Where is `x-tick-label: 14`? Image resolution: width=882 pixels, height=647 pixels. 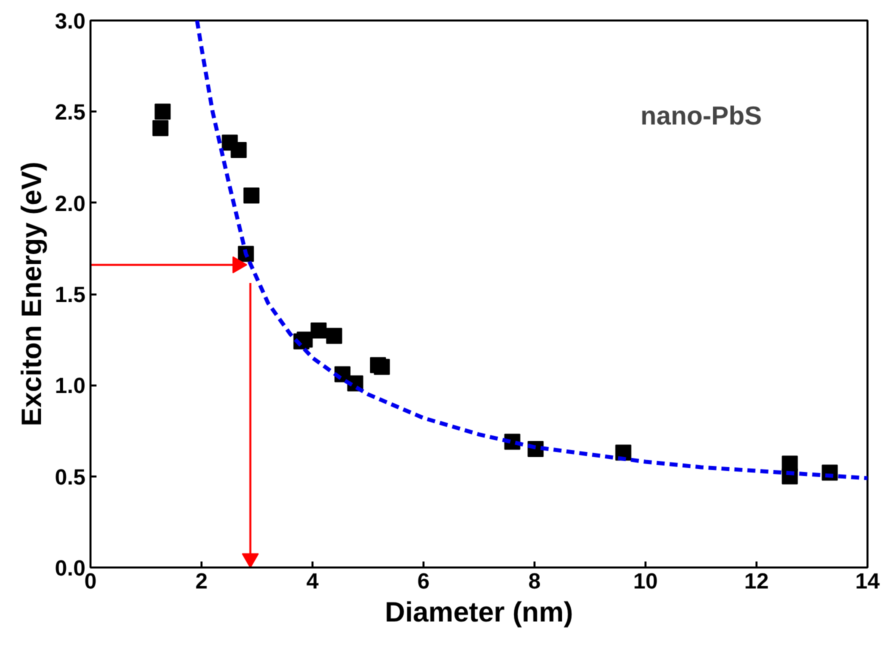
x-tick-label: 14 is located at coordinates (867, 581).